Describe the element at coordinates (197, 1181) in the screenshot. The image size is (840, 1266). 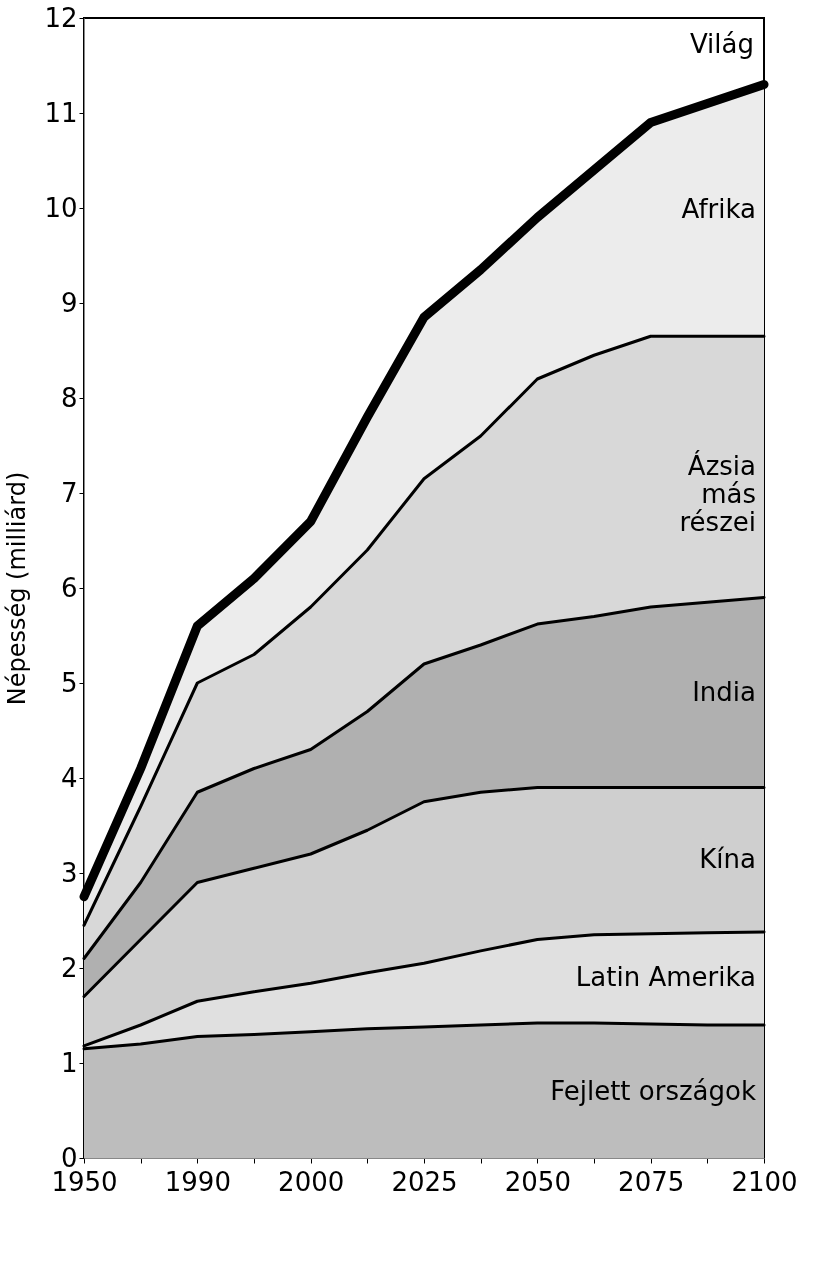
I see `x-tick-label: 1990` at that location.